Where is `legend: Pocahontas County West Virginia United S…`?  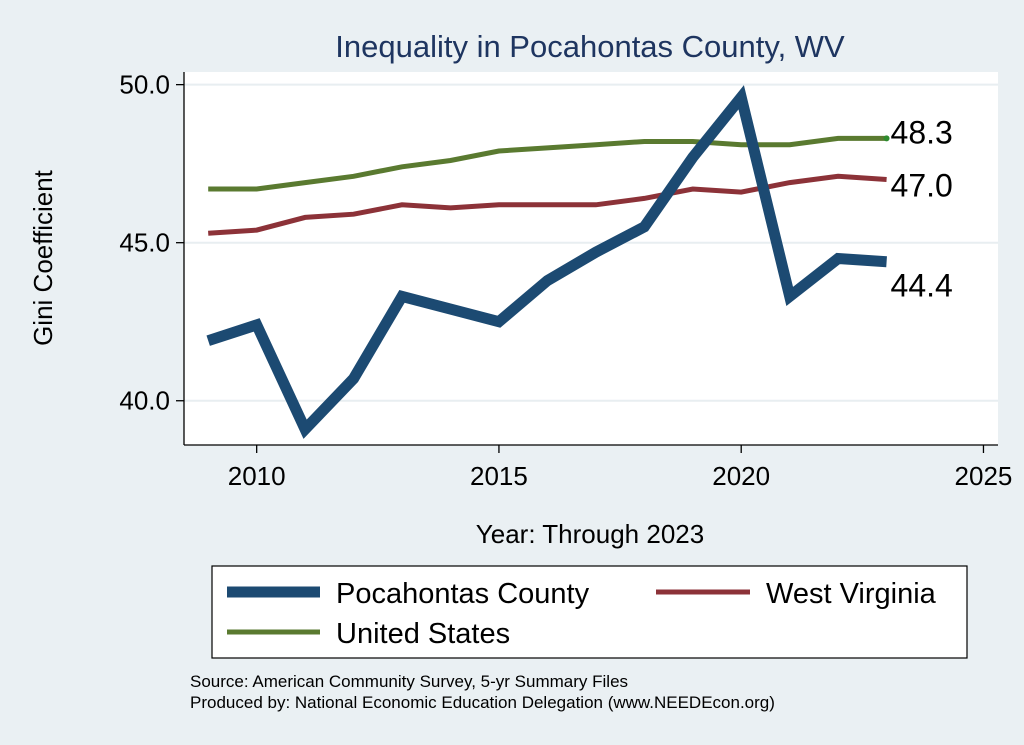 legend: Pocahontas County West Virginia United S… is located at coordinates (589, 612).